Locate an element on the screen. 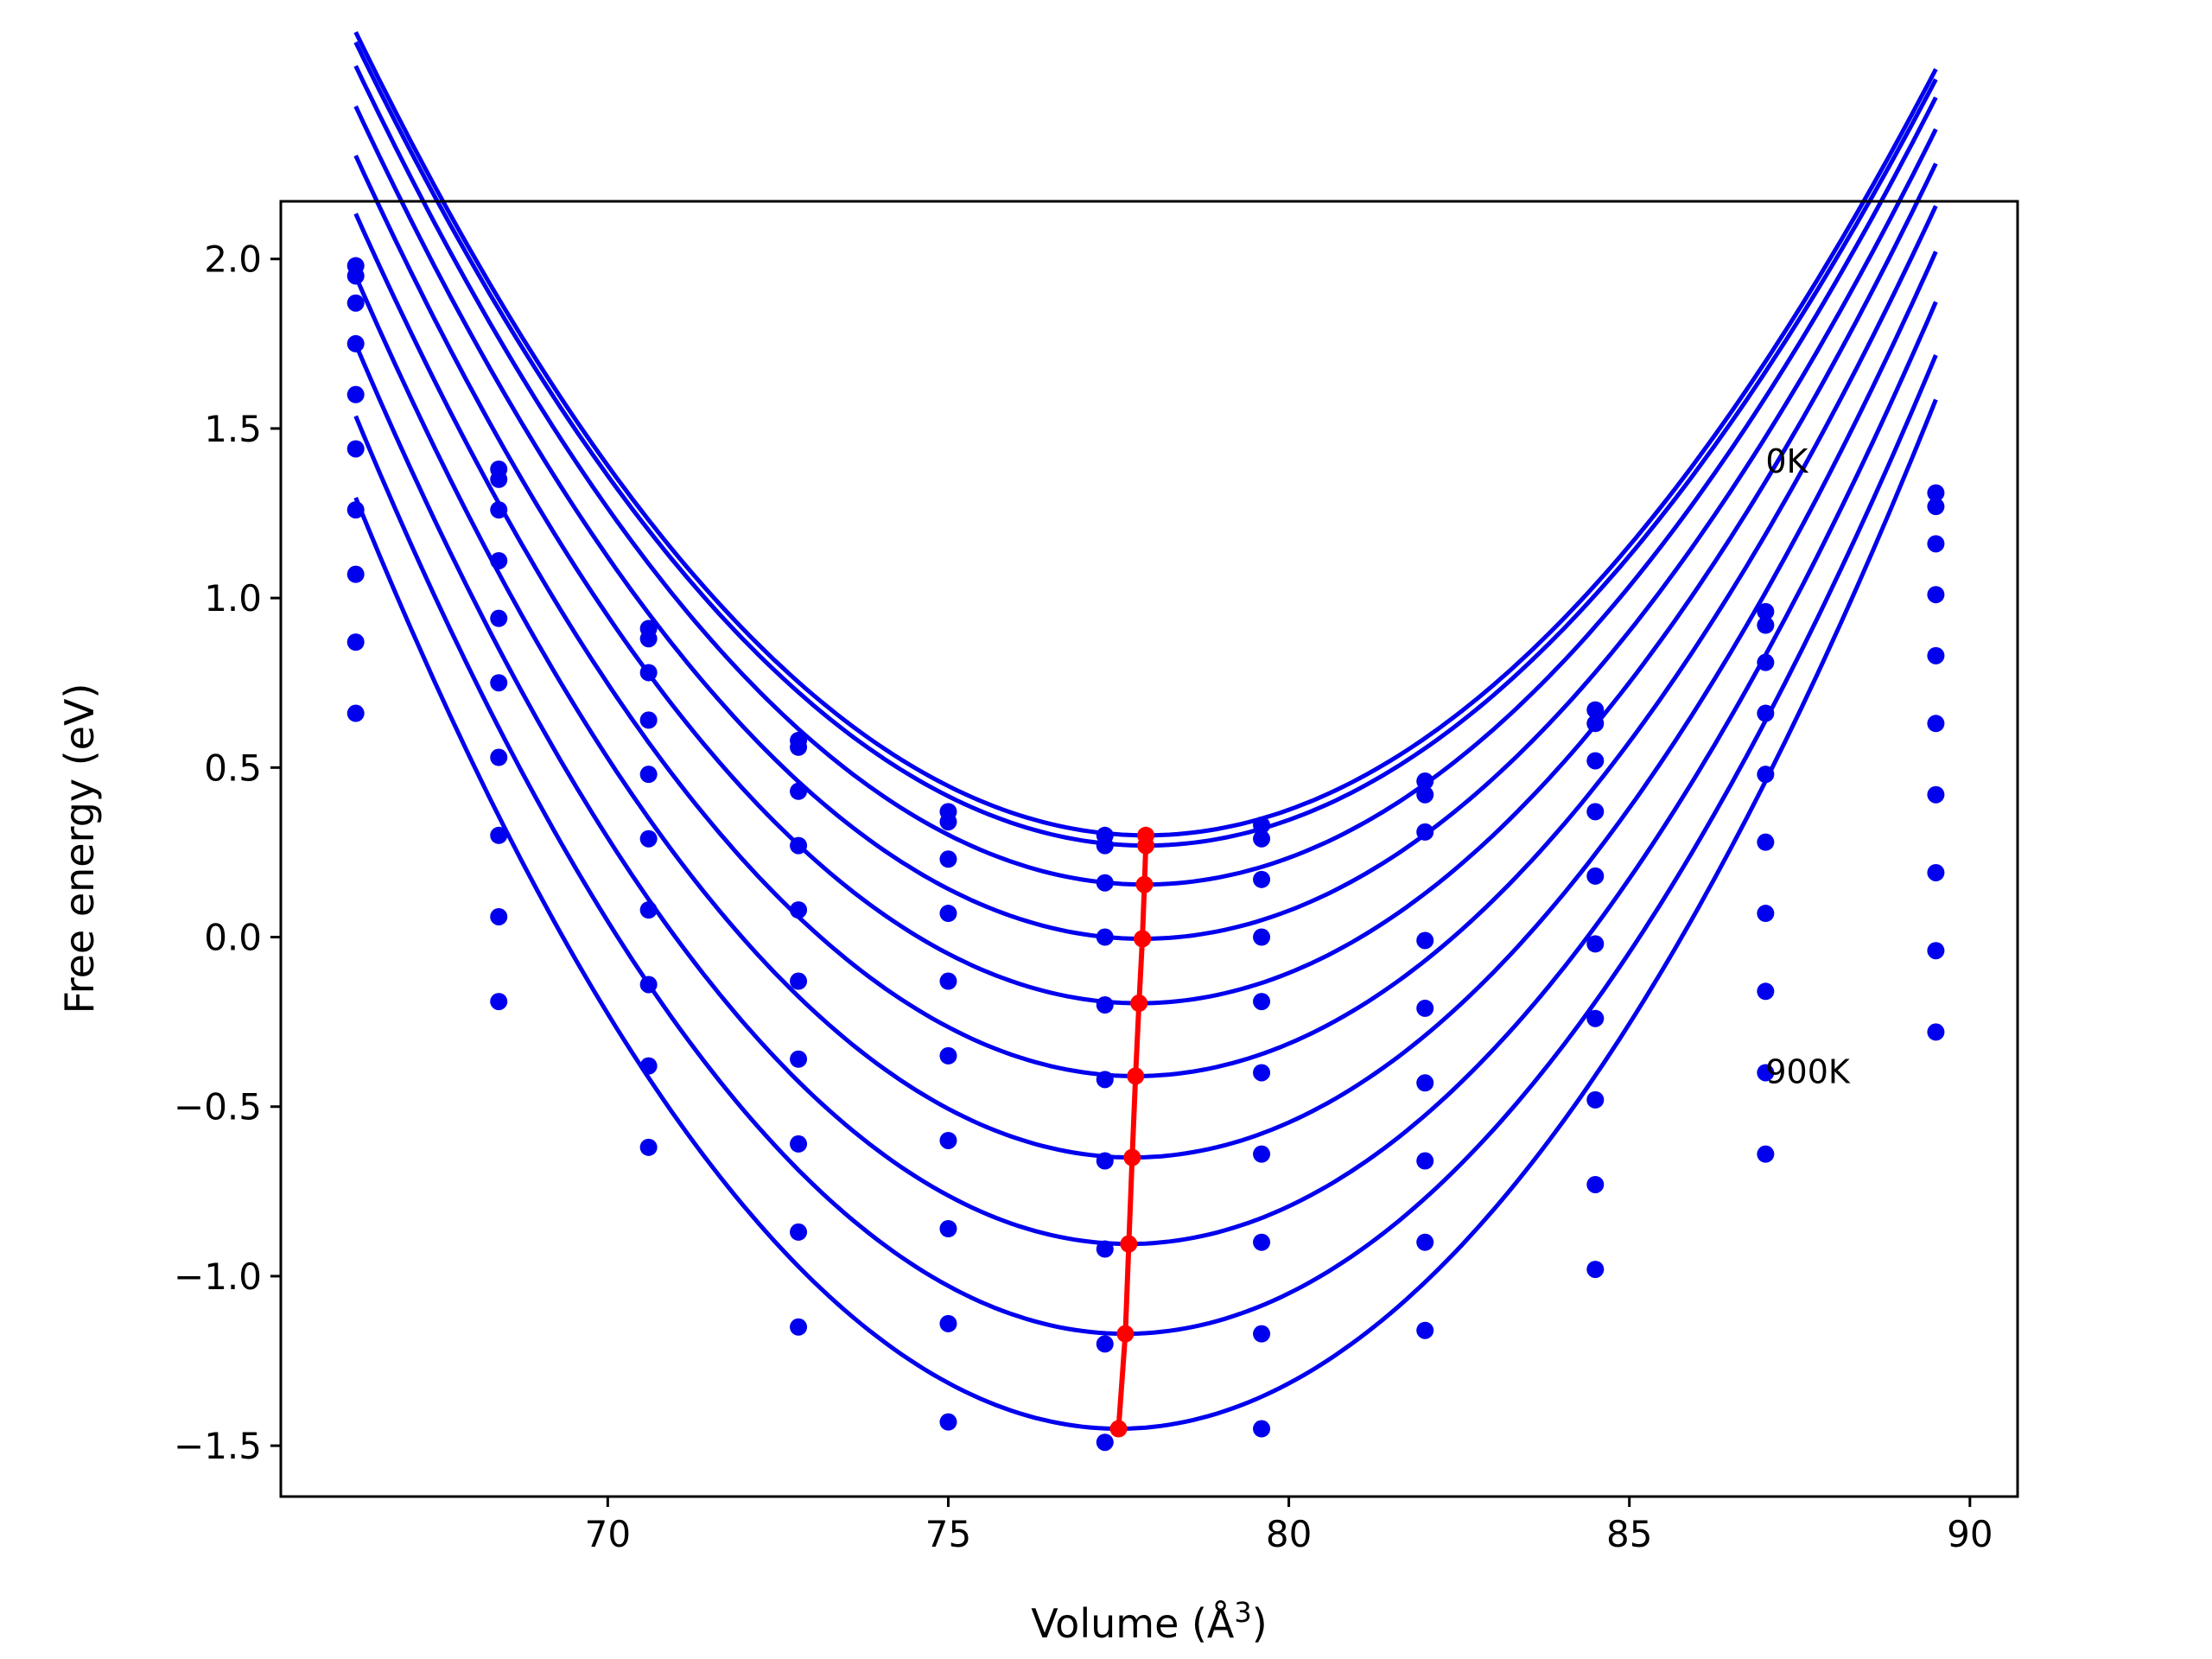 This screenshot has height=1659, width=2212. annotation-900K: 900K is located at coordinates (1808, 1071).